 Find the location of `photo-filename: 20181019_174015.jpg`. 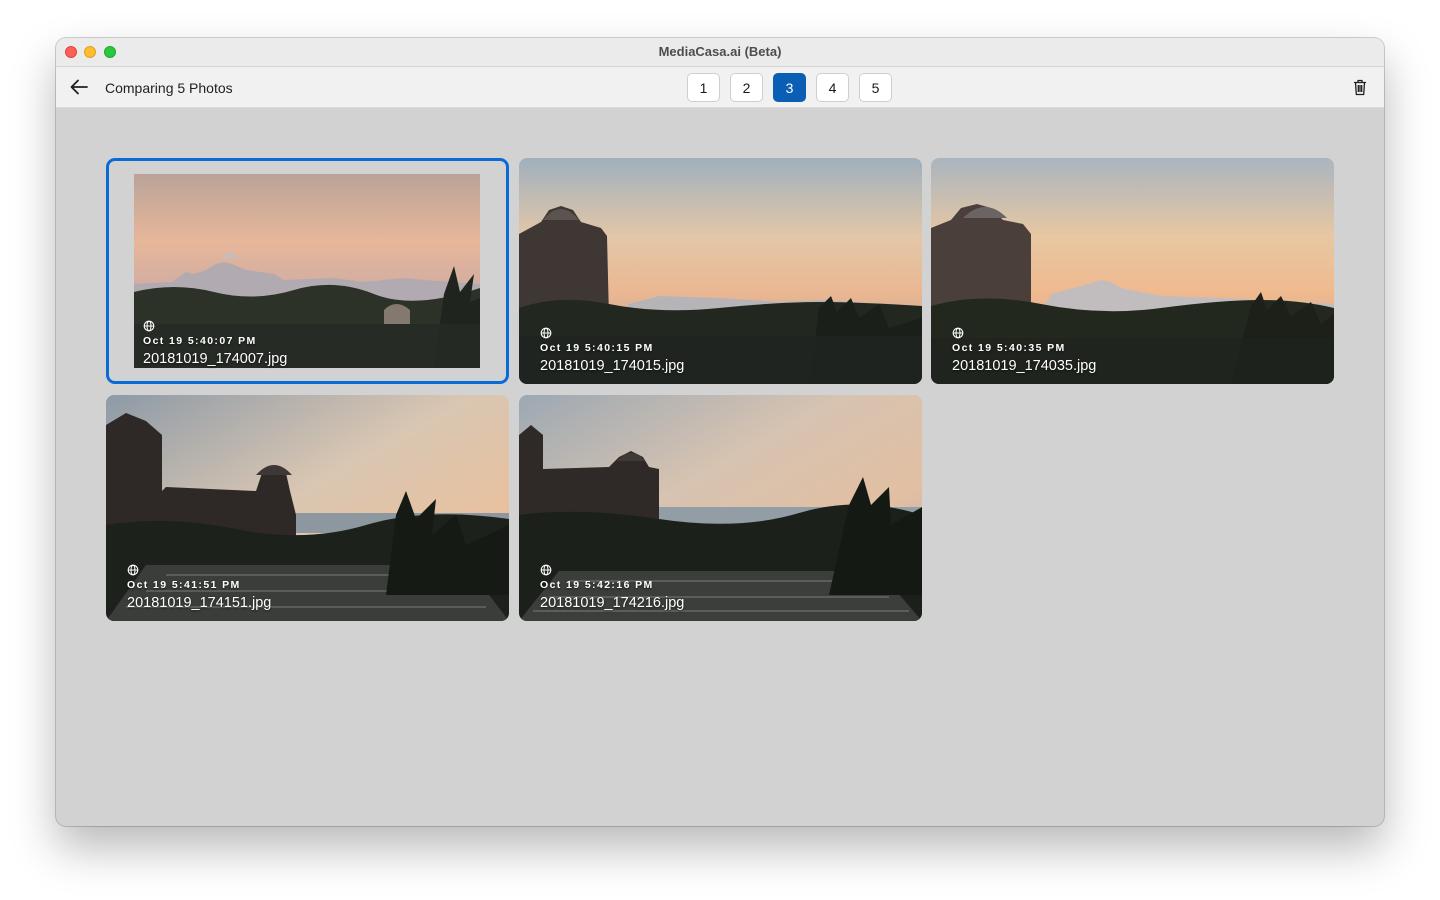

photo-filename: 20181019_174015.jpg is located at coordinates (612, 366).